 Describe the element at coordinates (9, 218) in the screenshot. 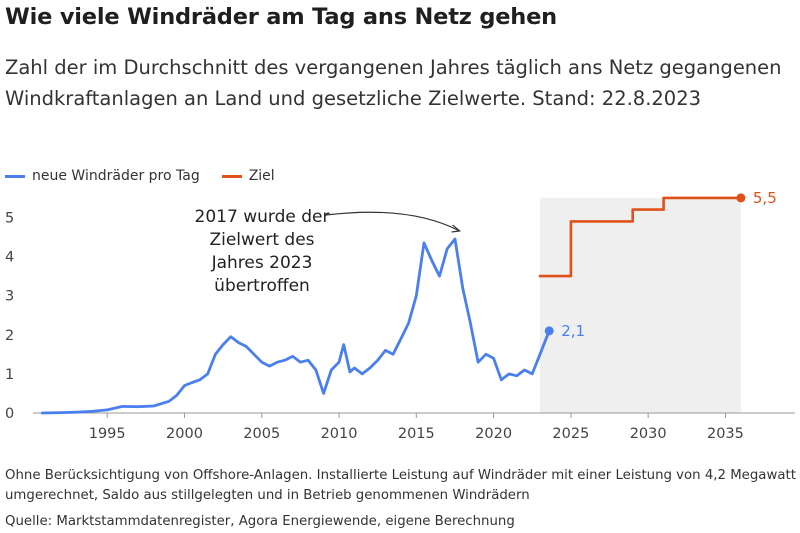

I see `y-tick-label: 5` at that location.